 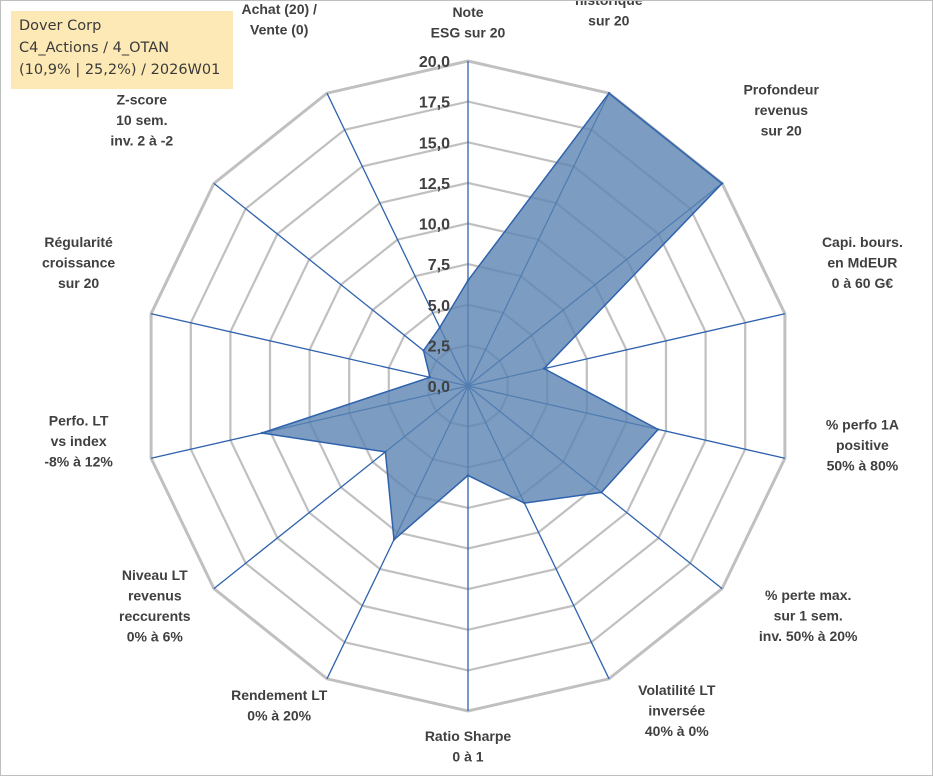 I want to click on axis-label-line: Vente (0), so click(x=279, y=30).